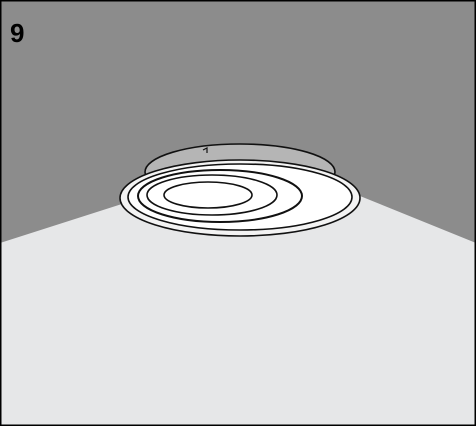 The width and height of the screenshot is (476, 426). What do you see at coordinates (17, 33) in the screenshot?
I see `step-number: 9` at bounding box center [17, 33].